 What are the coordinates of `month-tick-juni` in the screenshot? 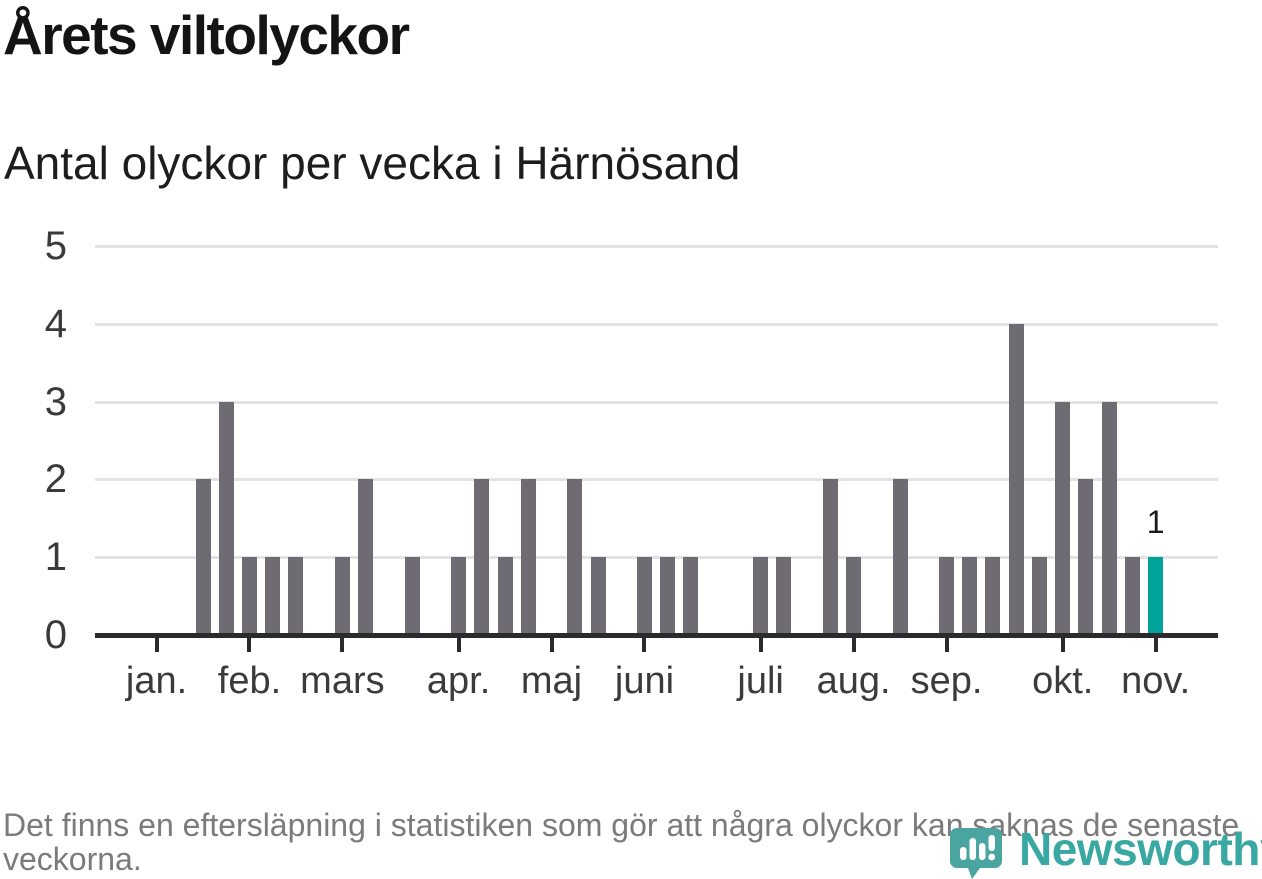 It's located at (644, 645).